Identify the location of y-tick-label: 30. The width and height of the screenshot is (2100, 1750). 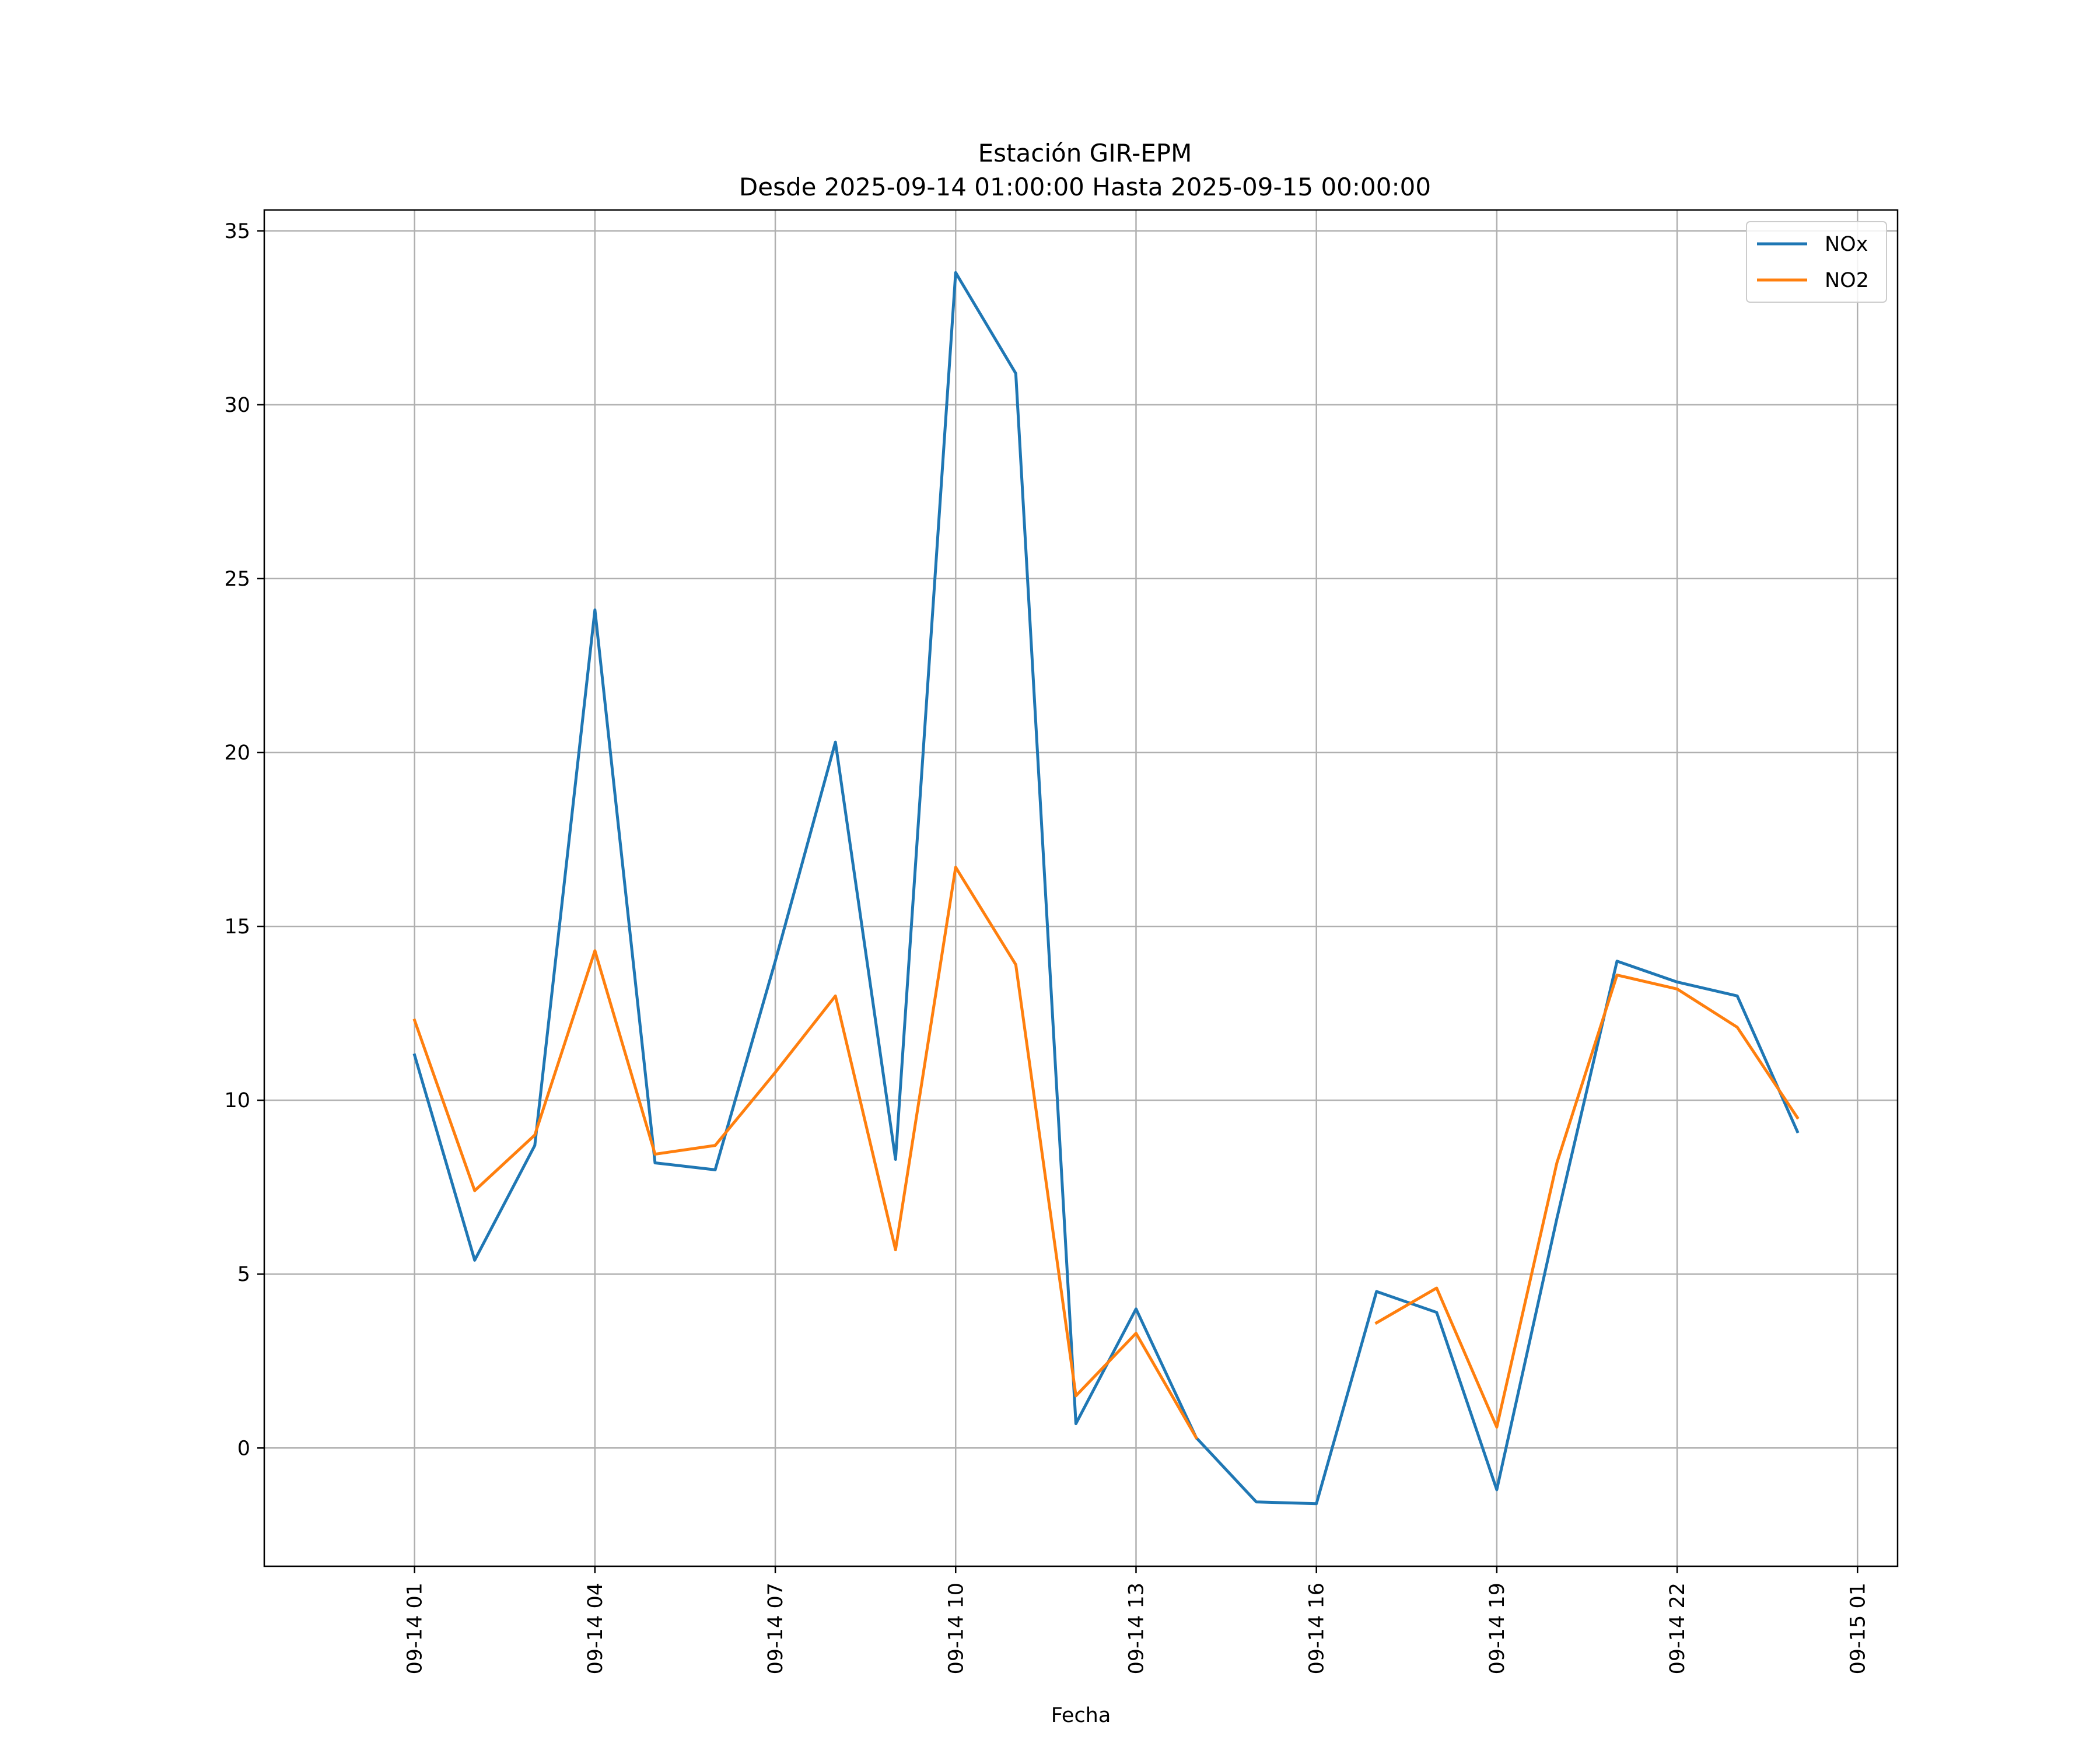
(237, 405).